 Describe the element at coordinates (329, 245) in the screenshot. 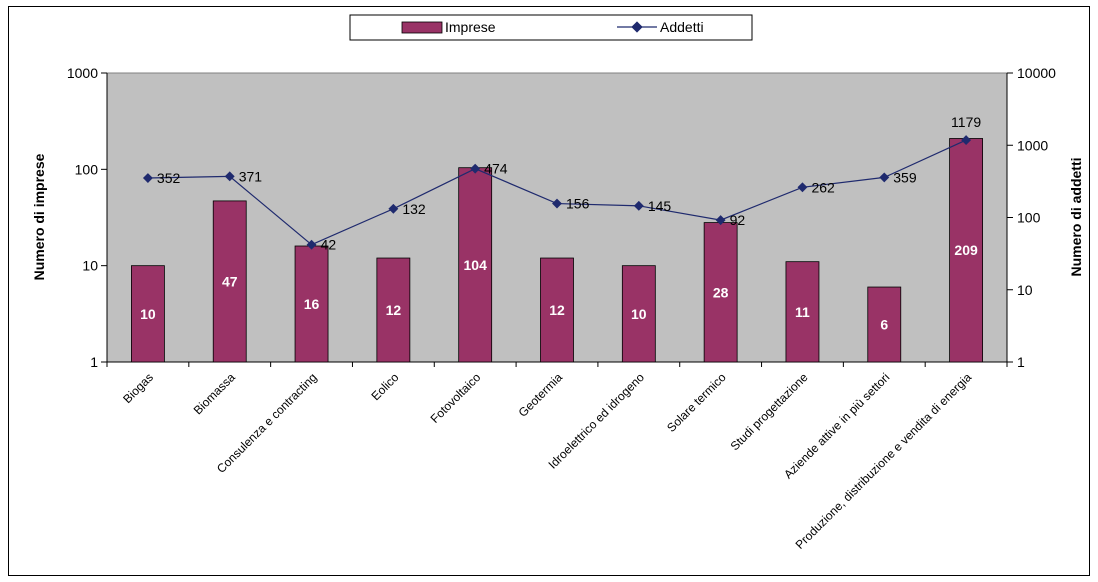

I see `addetti-value-label: 42` at that location.